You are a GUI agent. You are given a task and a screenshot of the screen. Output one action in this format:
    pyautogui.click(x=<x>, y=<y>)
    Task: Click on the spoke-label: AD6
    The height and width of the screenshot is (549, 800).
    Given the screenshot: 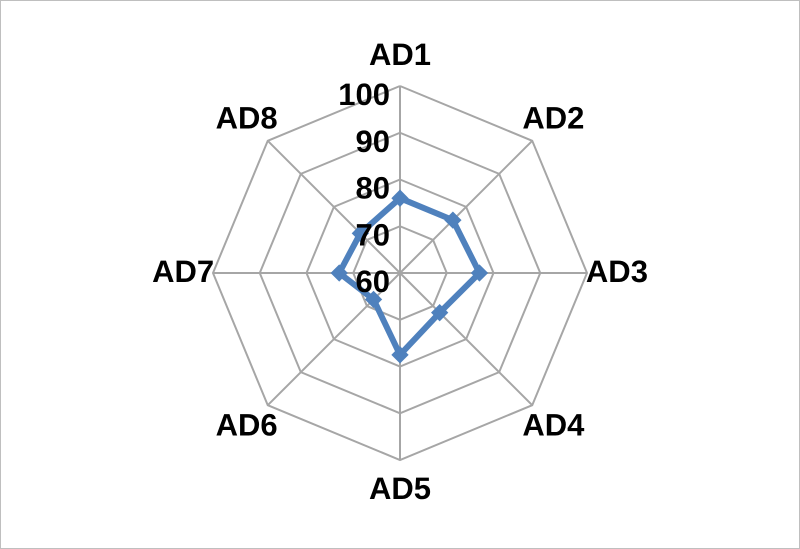 What is the action you would take?
    pyautogui.click(x=247, y=424)
    